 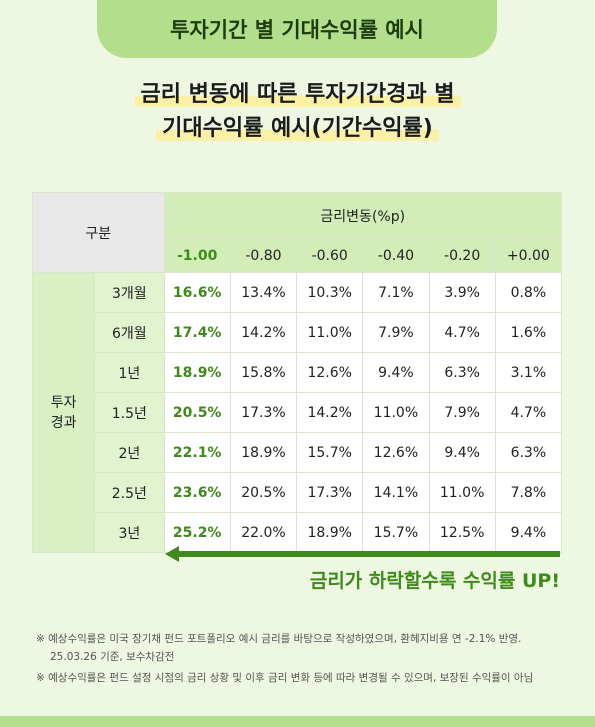 What do you see at coordinates (462, 532) in the screenshot?
I see `cell: 12.5%` at bounding box center [462, 532].